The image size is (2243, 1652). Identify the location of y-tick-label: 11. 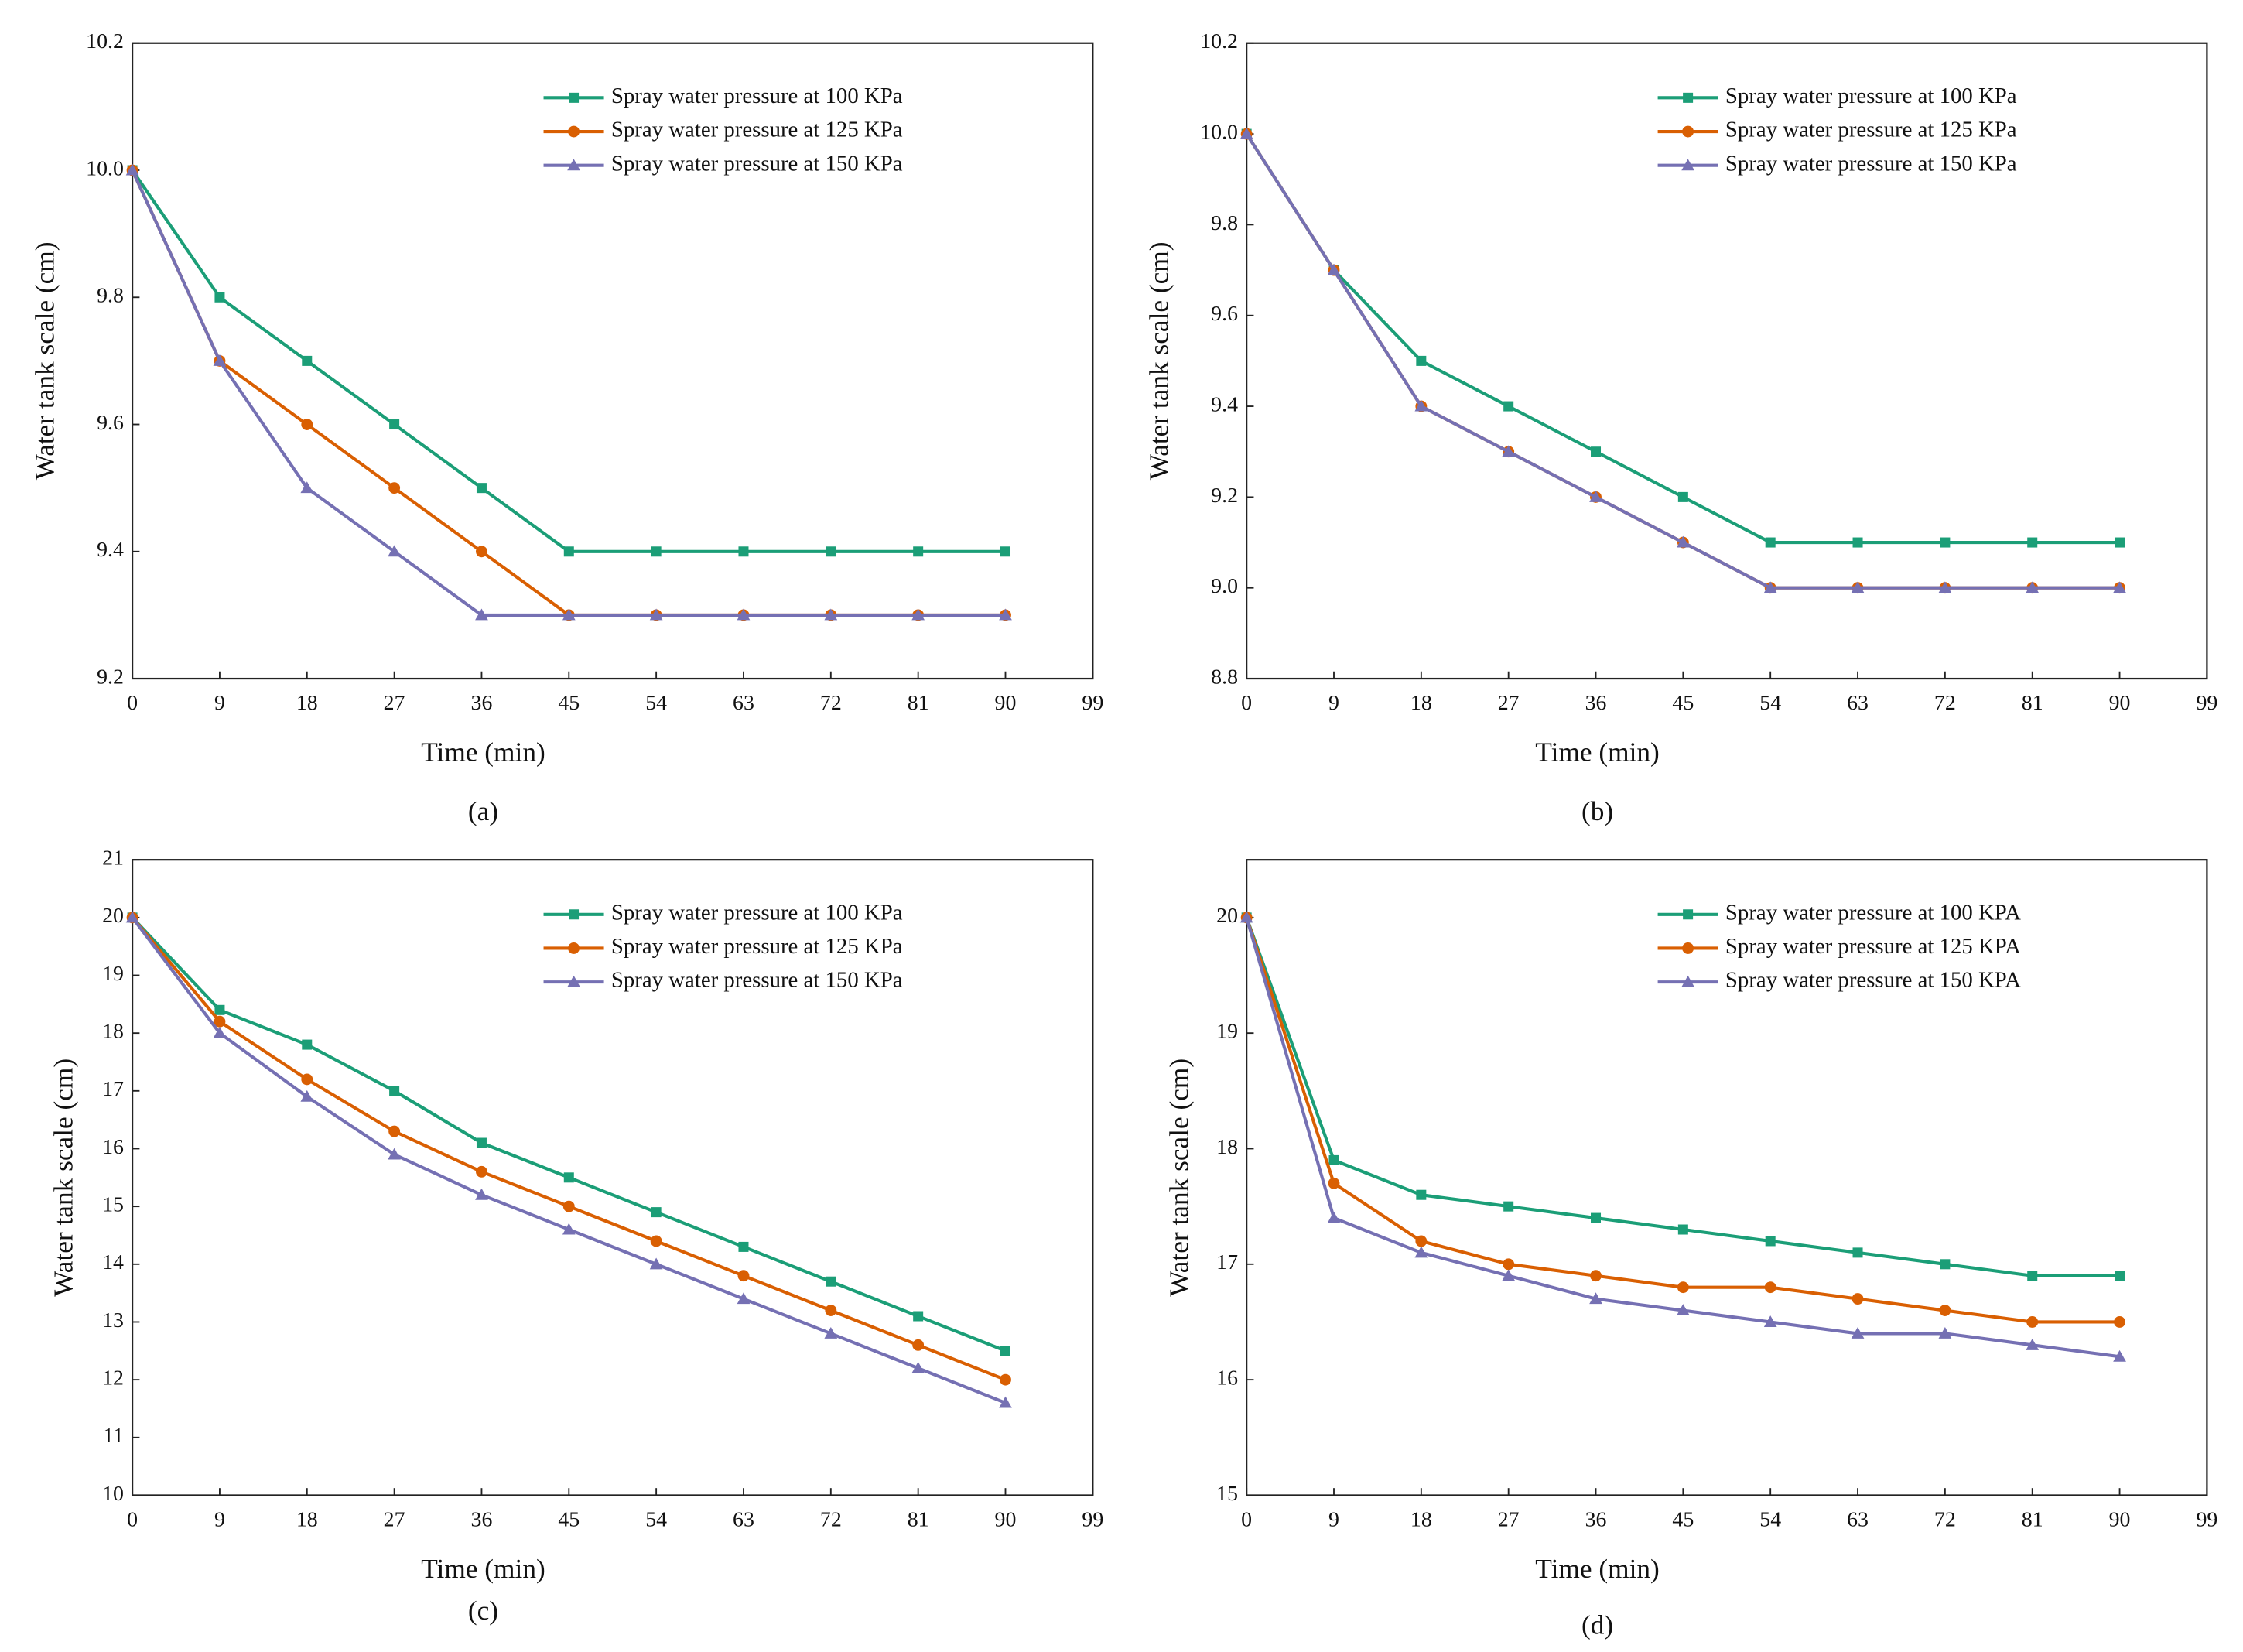
(113, 1436).